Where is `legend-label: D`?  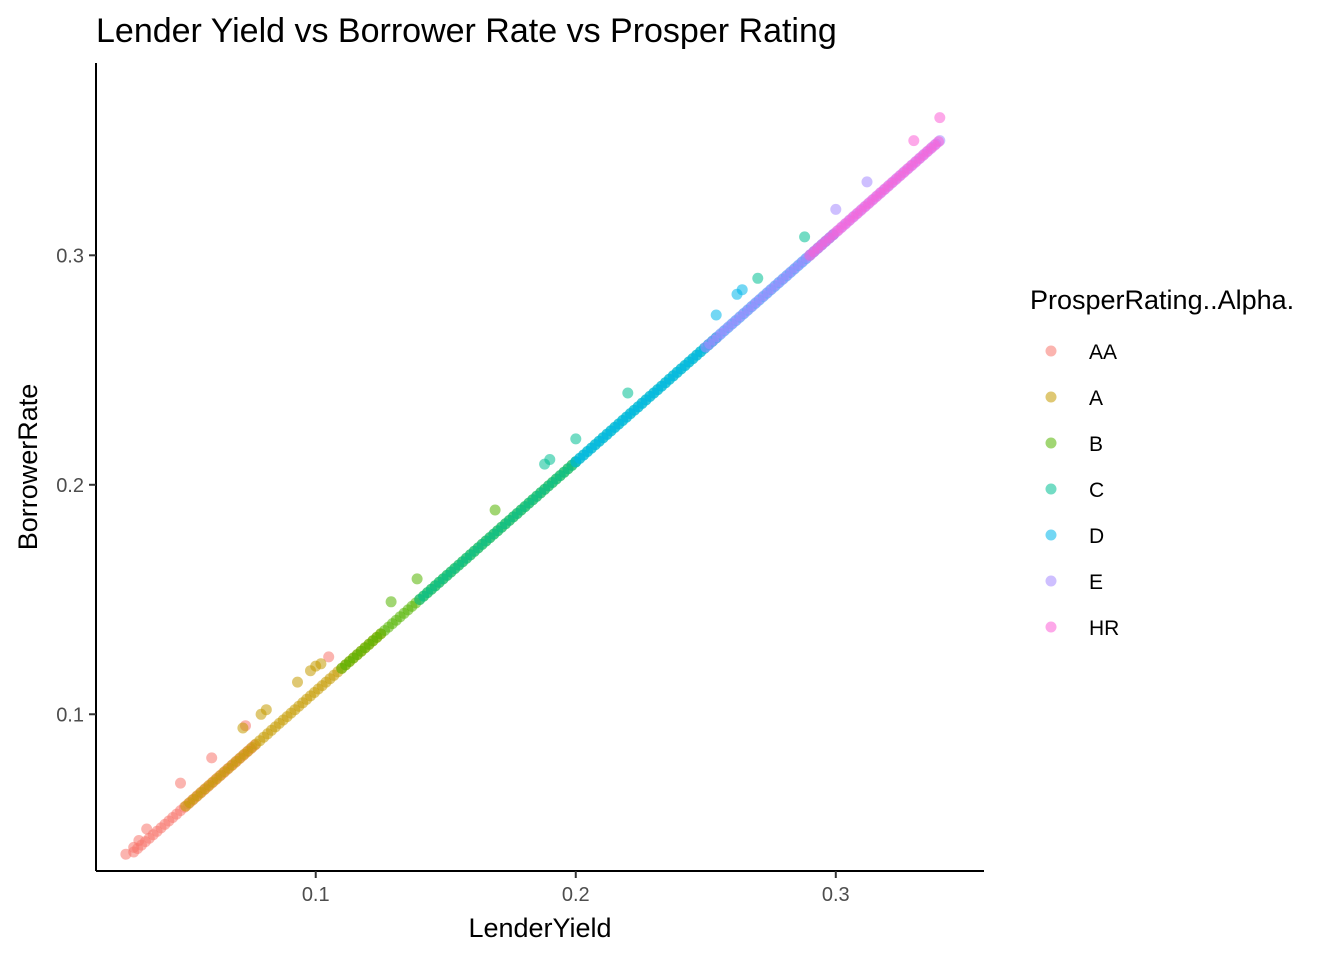 legend-label: D is located at coordinates (1096, 536).